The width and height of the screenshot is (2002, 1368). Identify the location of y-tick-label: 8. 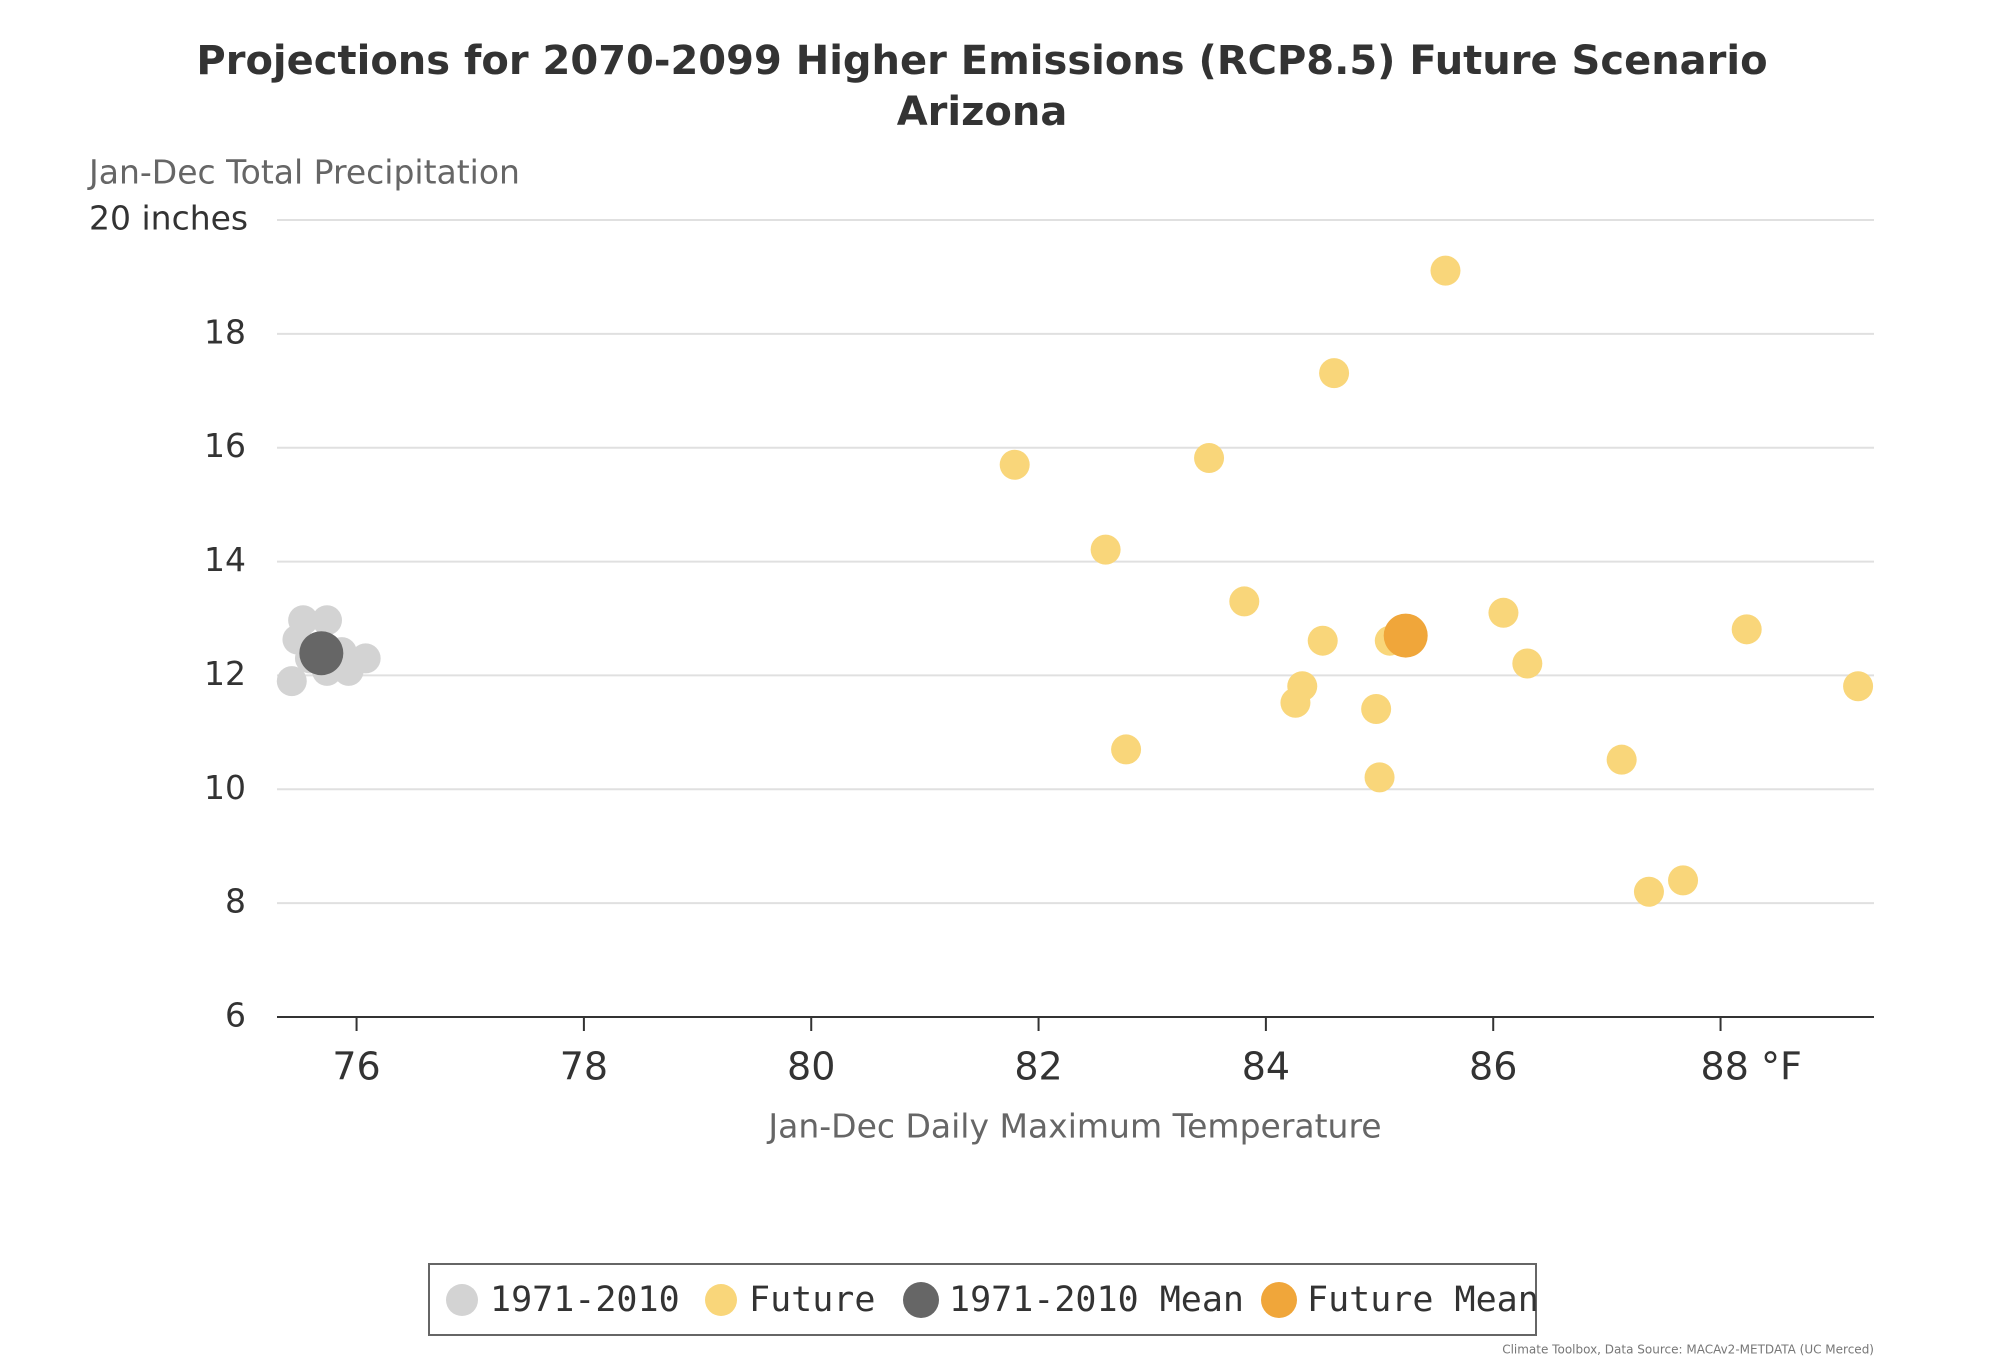
(235, 901).